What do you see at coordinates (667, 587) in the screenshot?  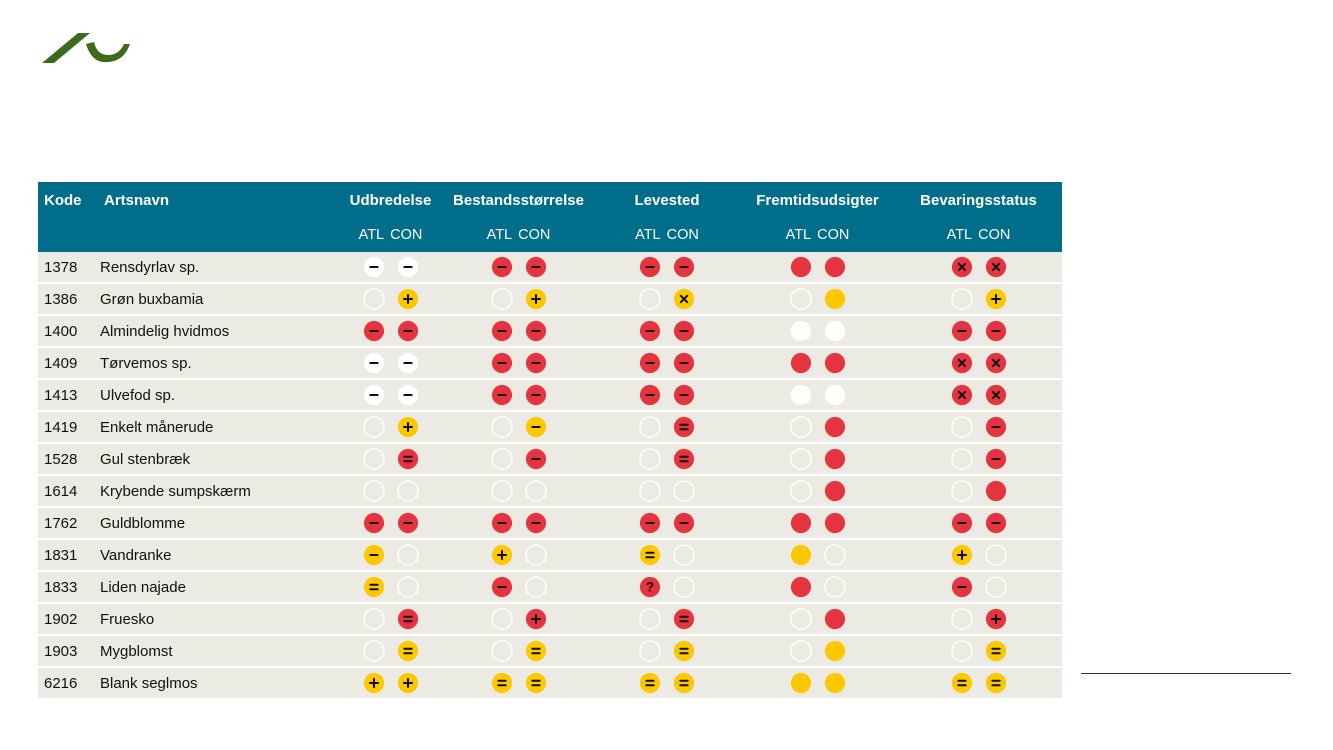 I see `status-pair: ?` at bounding box center [667, 587].